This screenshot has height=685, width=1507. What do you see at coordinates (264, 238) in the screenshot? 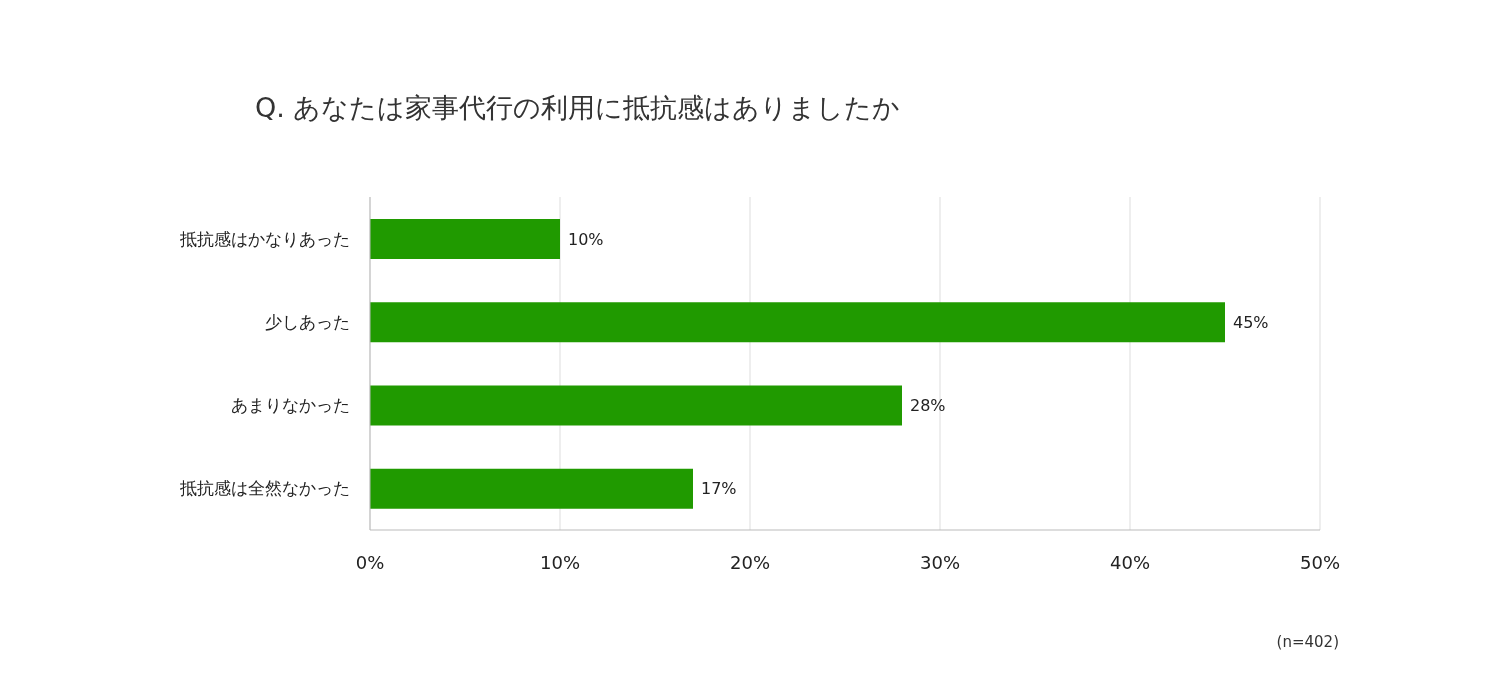
I see `y-tick-label: 抵抗感はかなりあった` at bounding box center [264, 238].